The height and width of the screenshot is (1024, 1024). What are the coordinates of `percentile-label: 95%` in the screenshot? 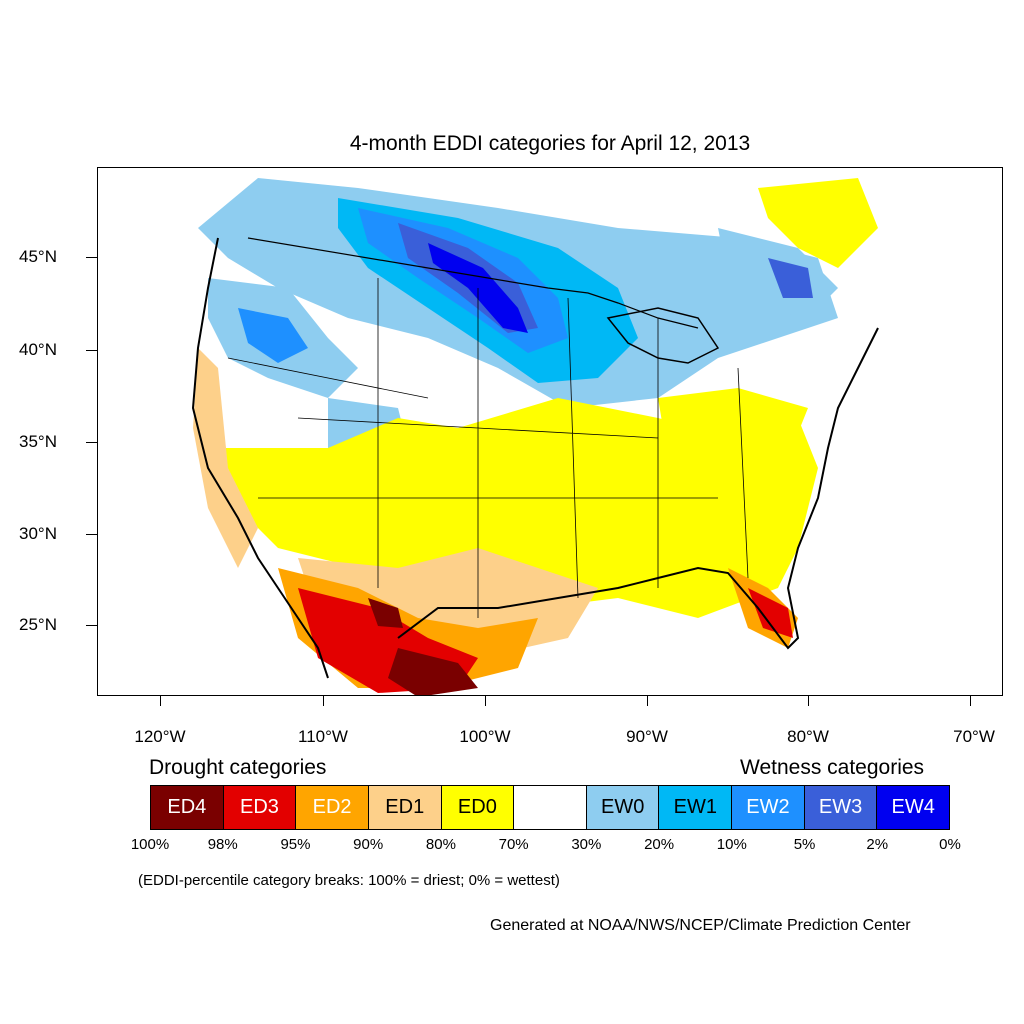 It's located at (295, 844).